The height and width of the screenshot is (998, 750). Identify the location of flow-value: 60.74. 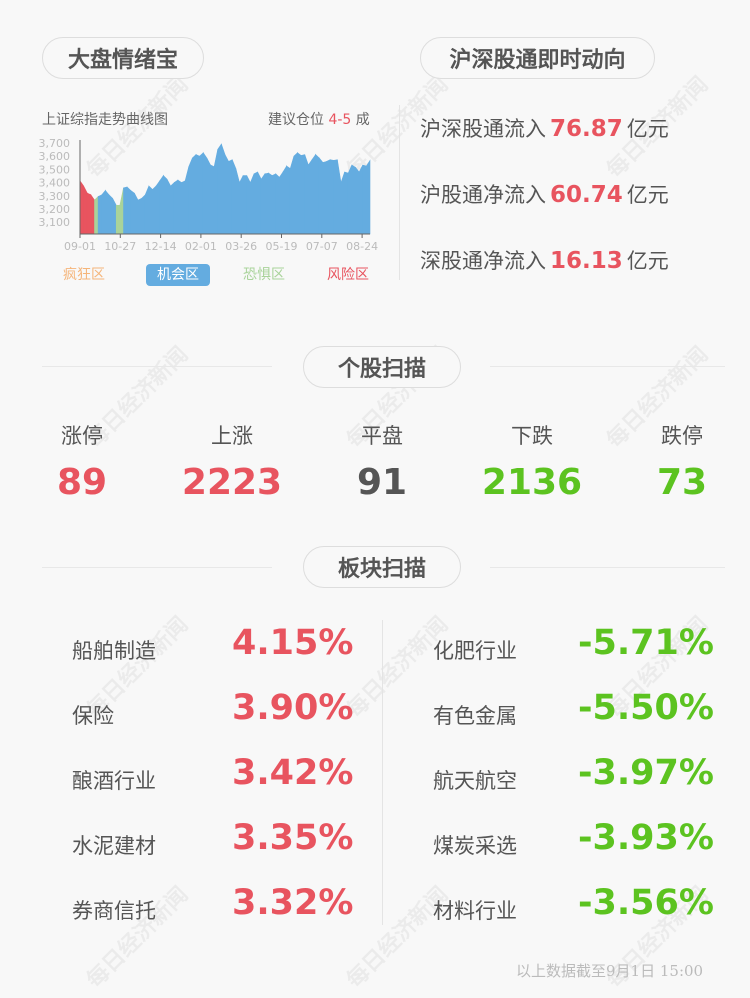
(586, 195).